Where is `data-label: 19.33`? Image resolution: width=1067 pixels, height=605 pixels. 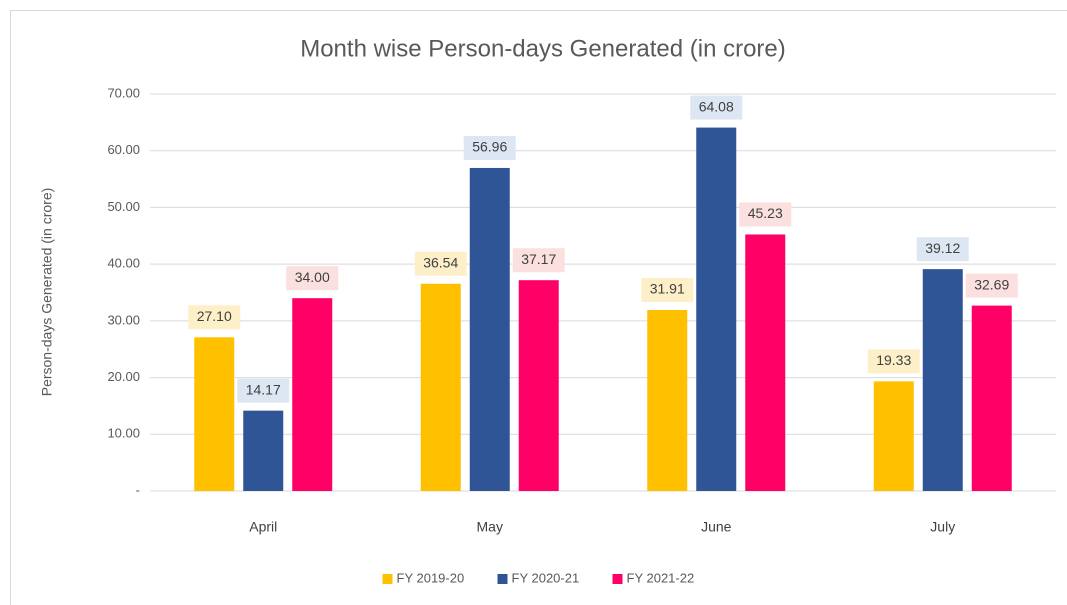
data-label: 19.33 is located at coordinates (893, 360).